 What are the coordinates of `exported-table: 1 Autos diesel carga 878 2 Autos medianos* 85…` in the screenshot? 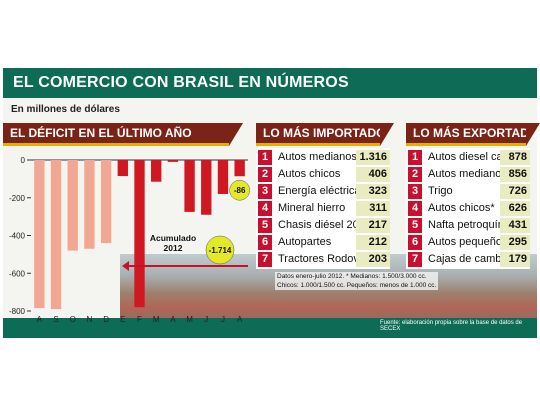 It's located at (468, 208).